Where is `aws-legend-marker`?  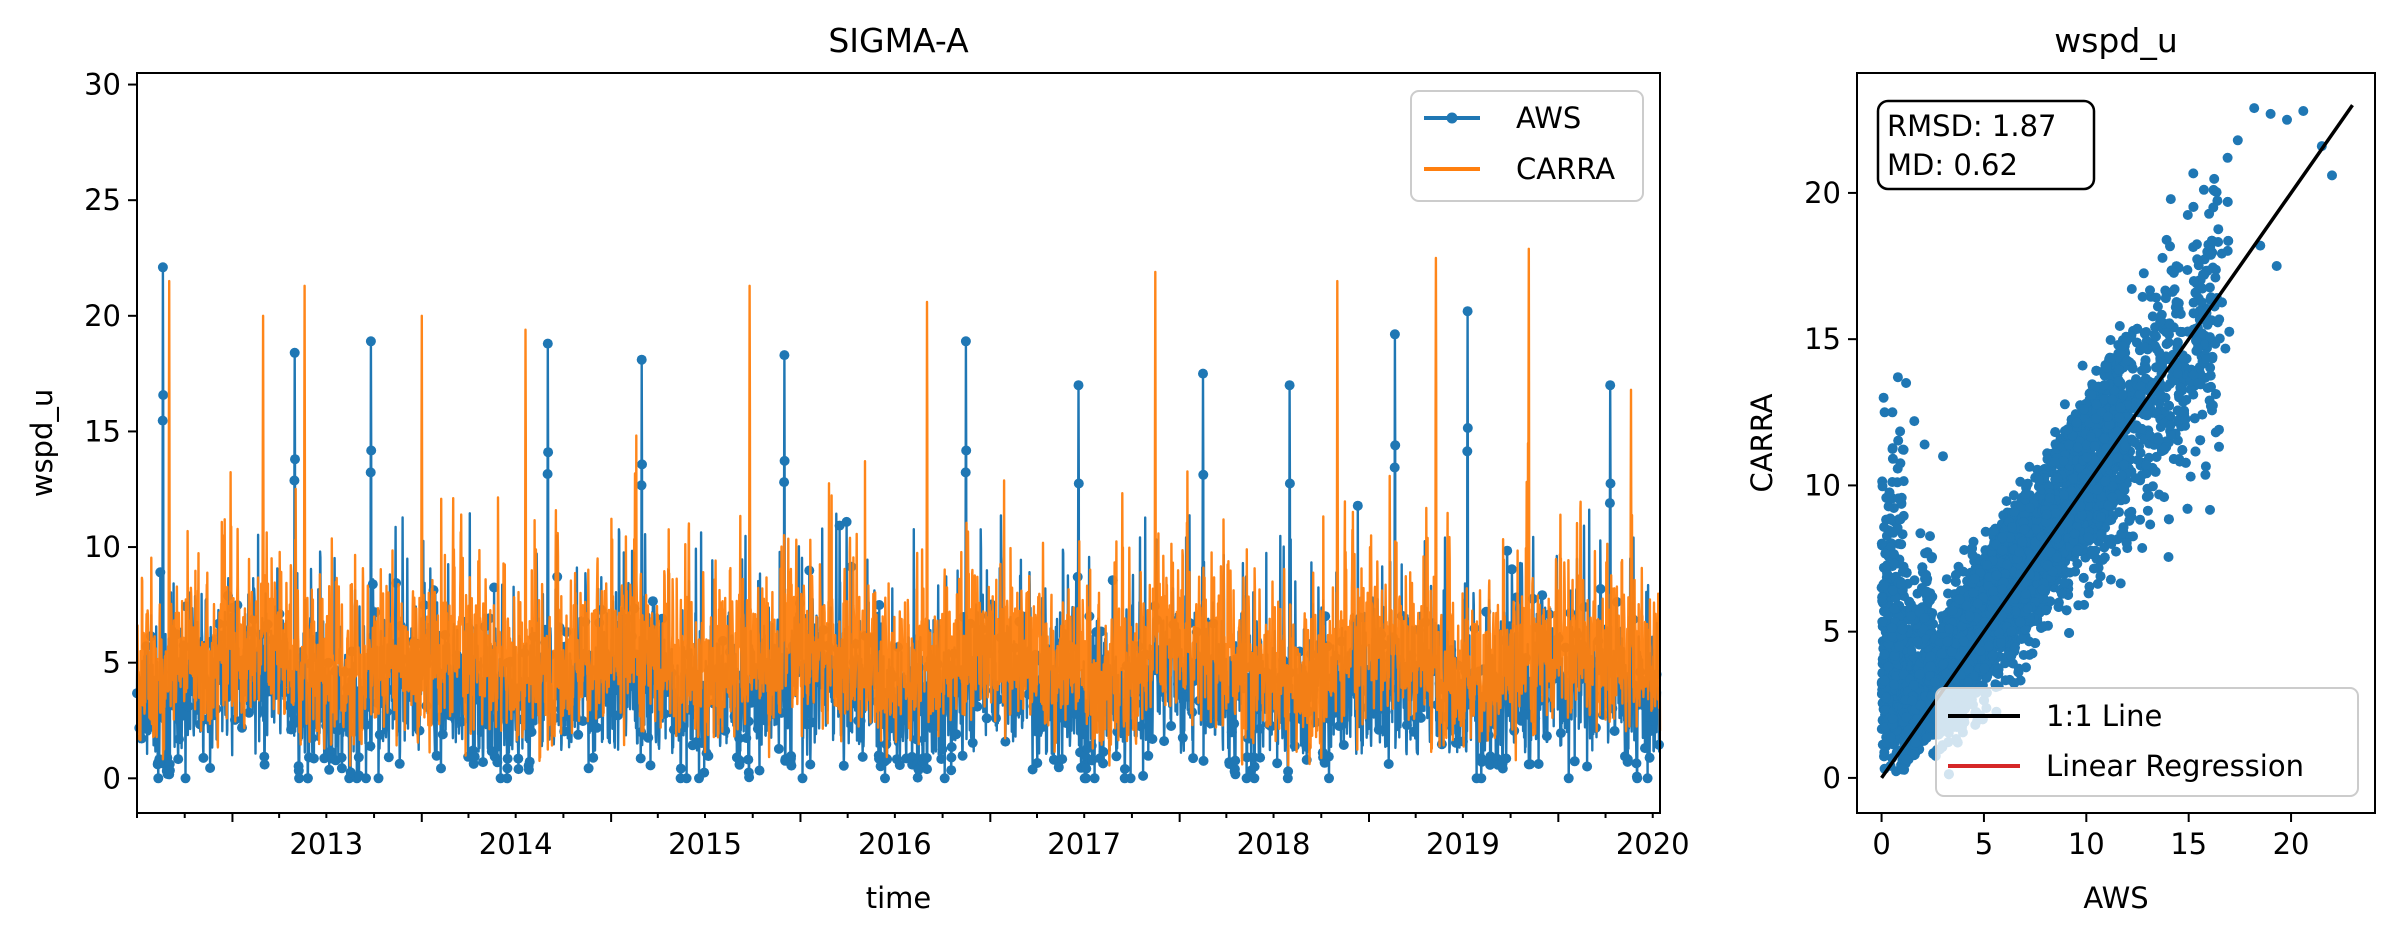 aws-legend-marker is located at coordinates (1452, 118).